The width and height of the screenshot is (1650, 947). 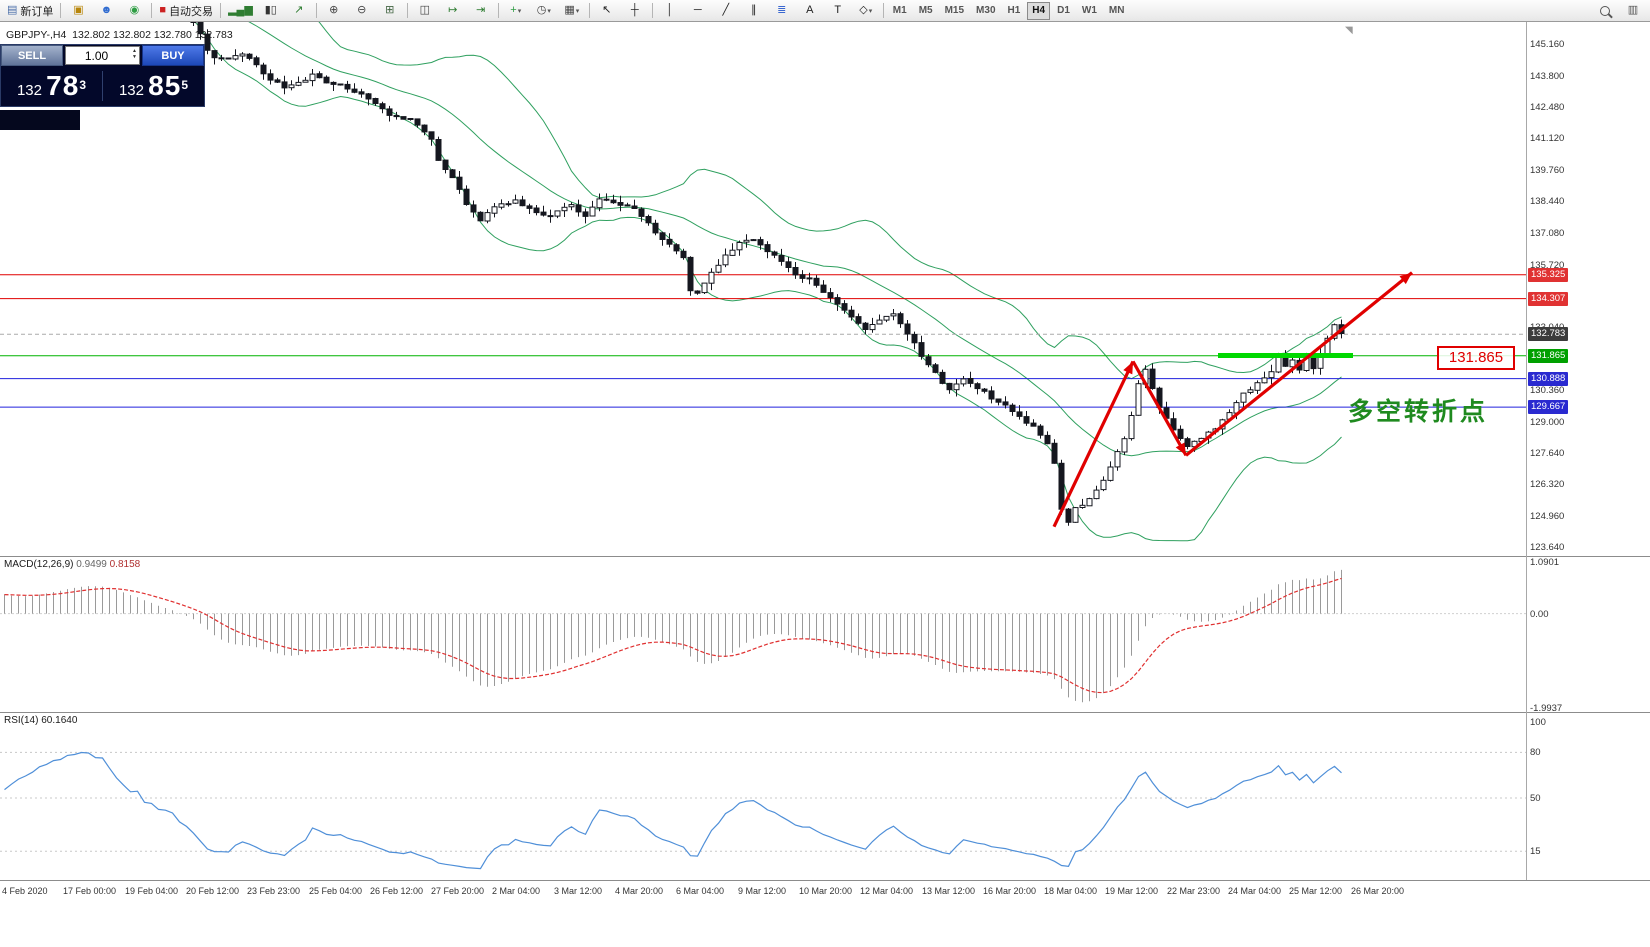 I want to click on timeframe-m15-button: M15, so click(x=954, y=10).